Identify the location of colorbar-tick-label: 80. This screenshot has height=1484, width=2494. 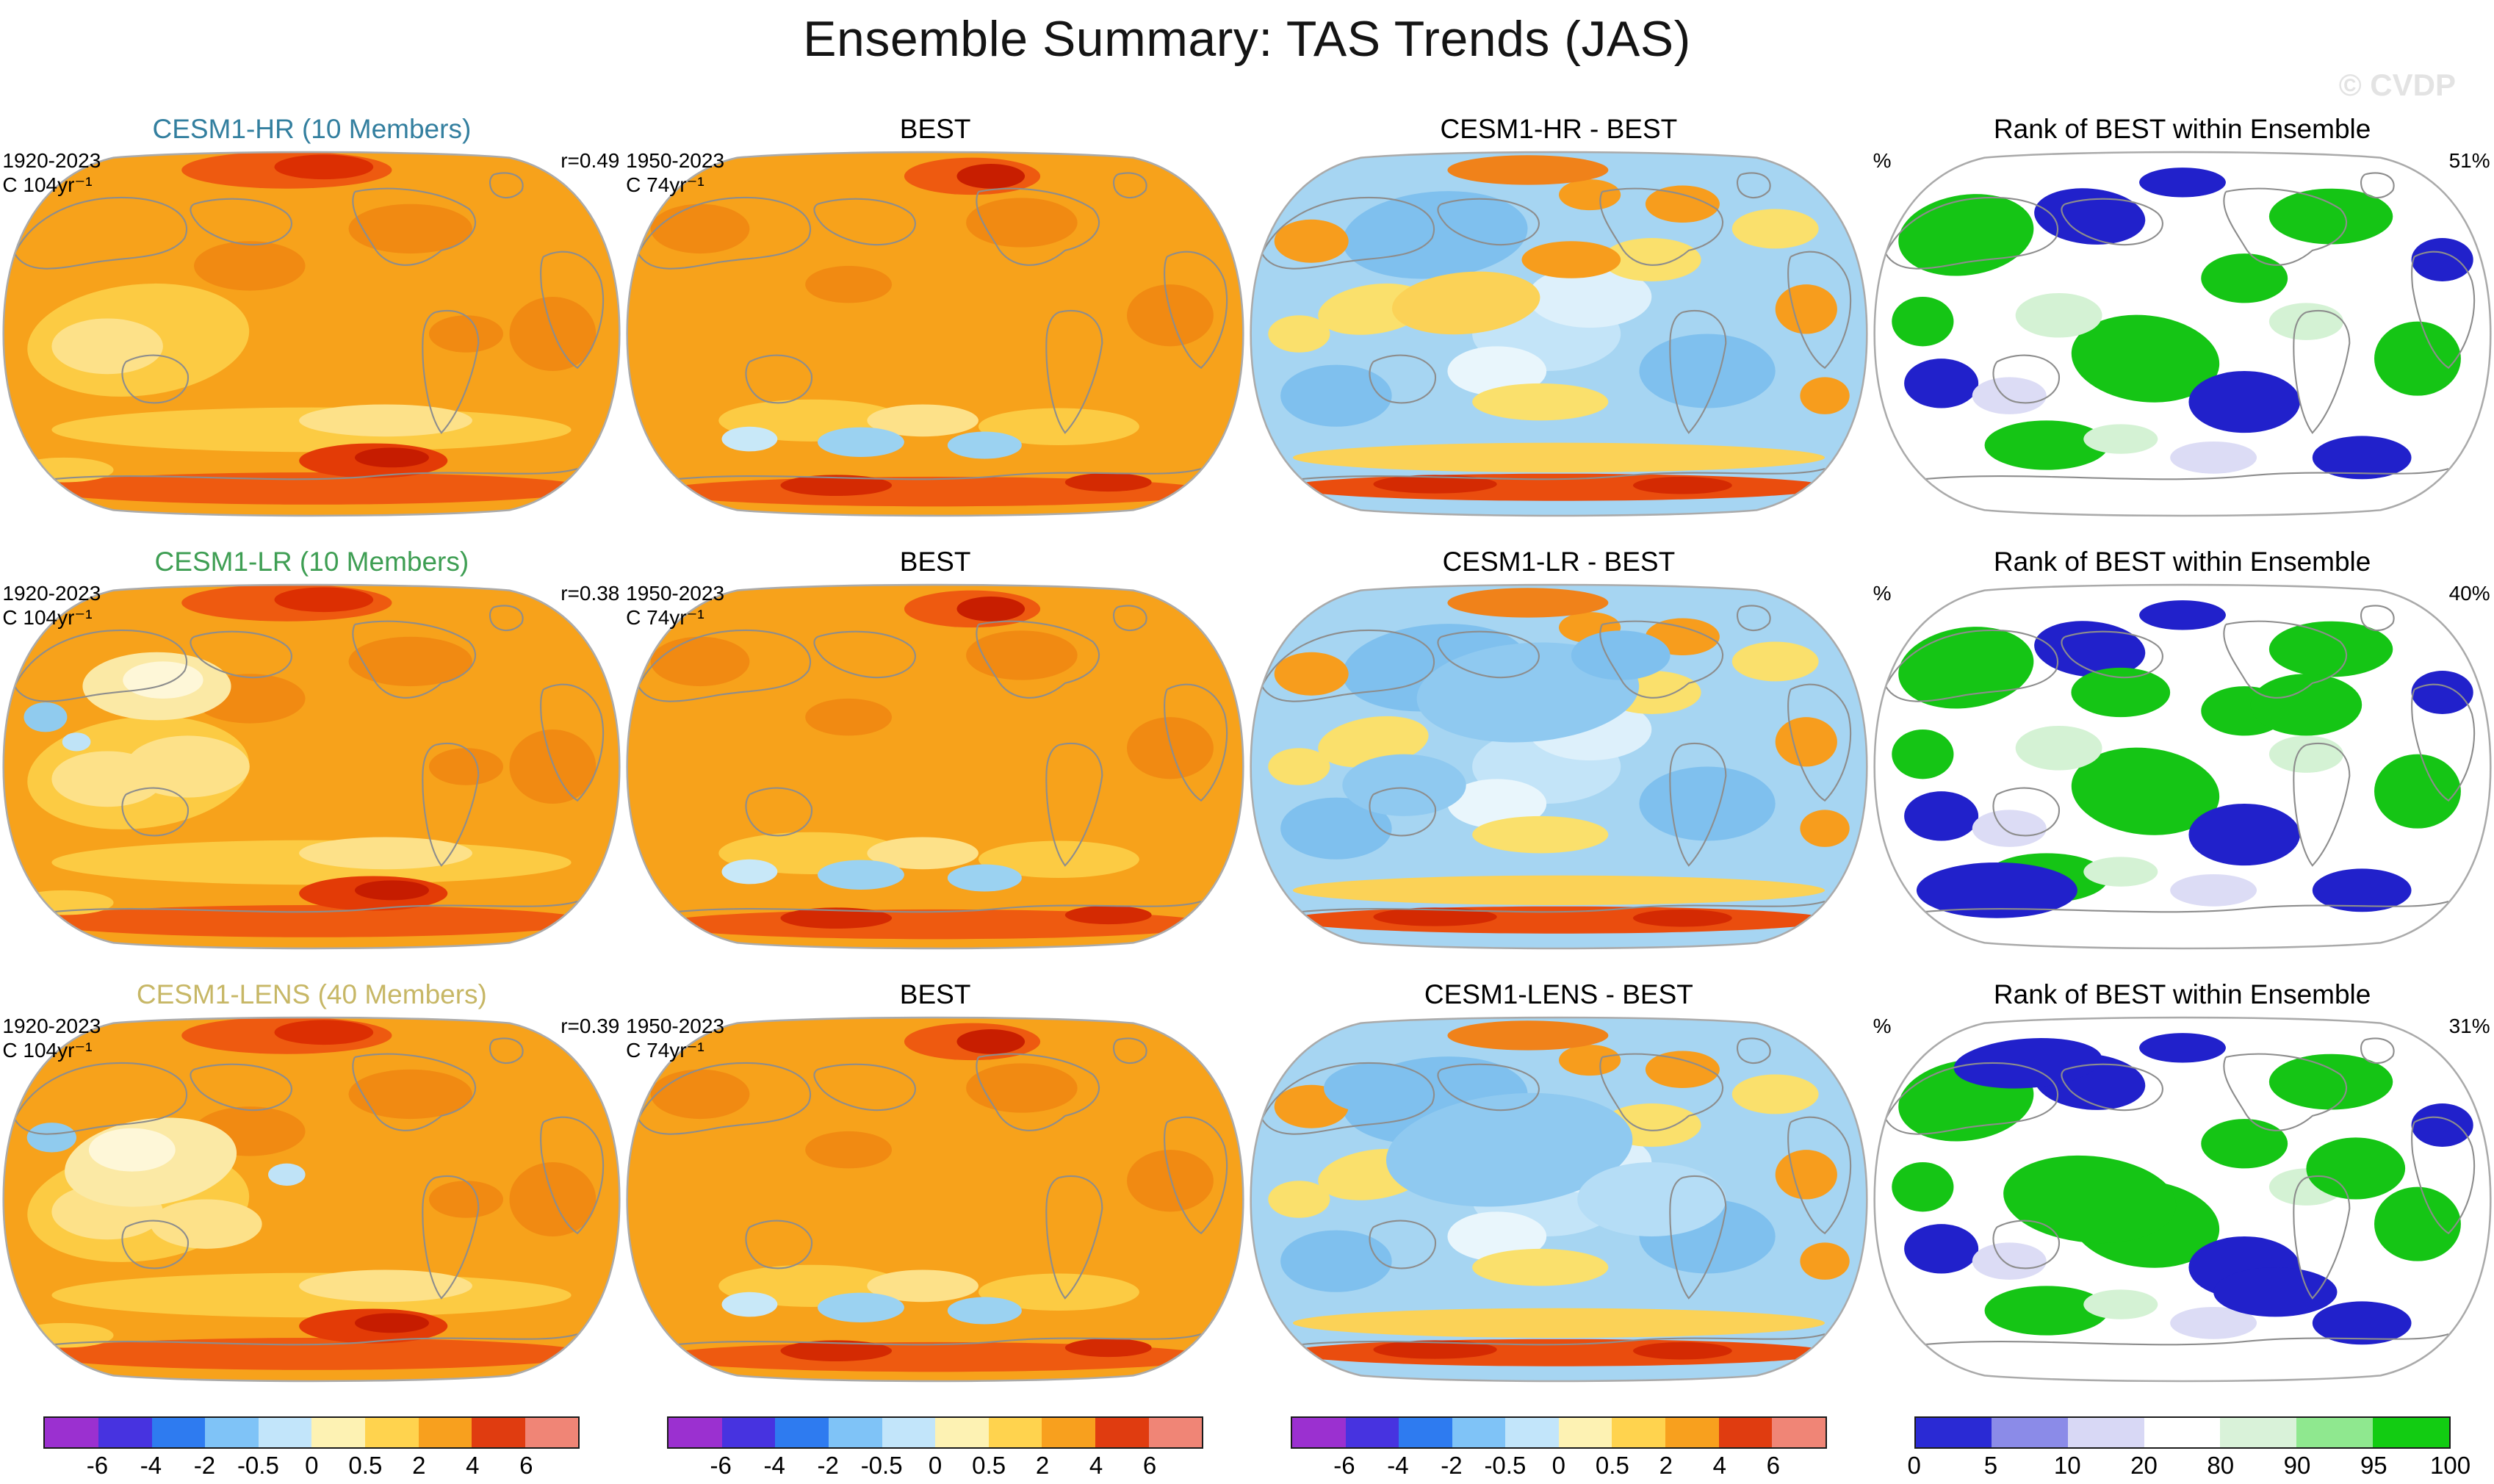
(2221, 1465).